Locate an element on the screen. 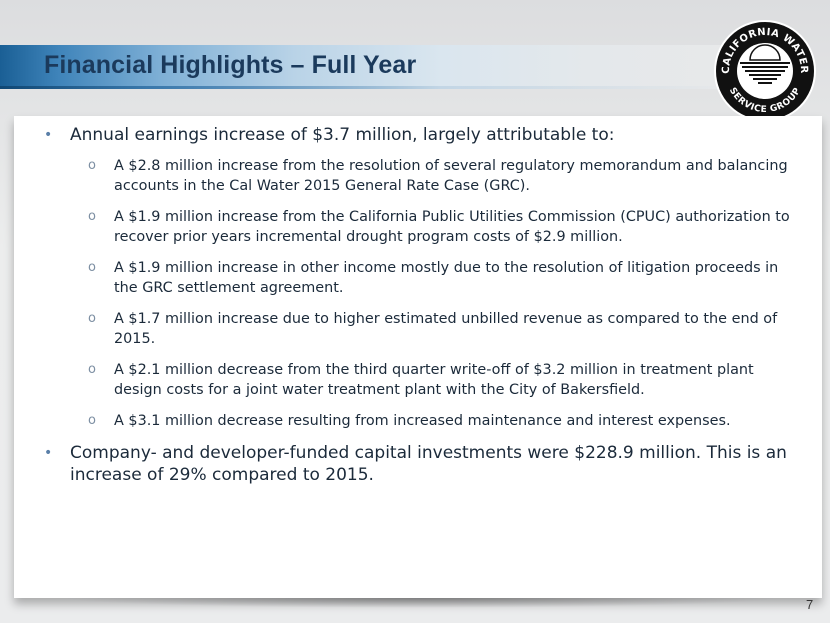  california-water-service-group-logo: CALIFORNIA WATER SERVICE GROUP is located at coordinates (765, 71).